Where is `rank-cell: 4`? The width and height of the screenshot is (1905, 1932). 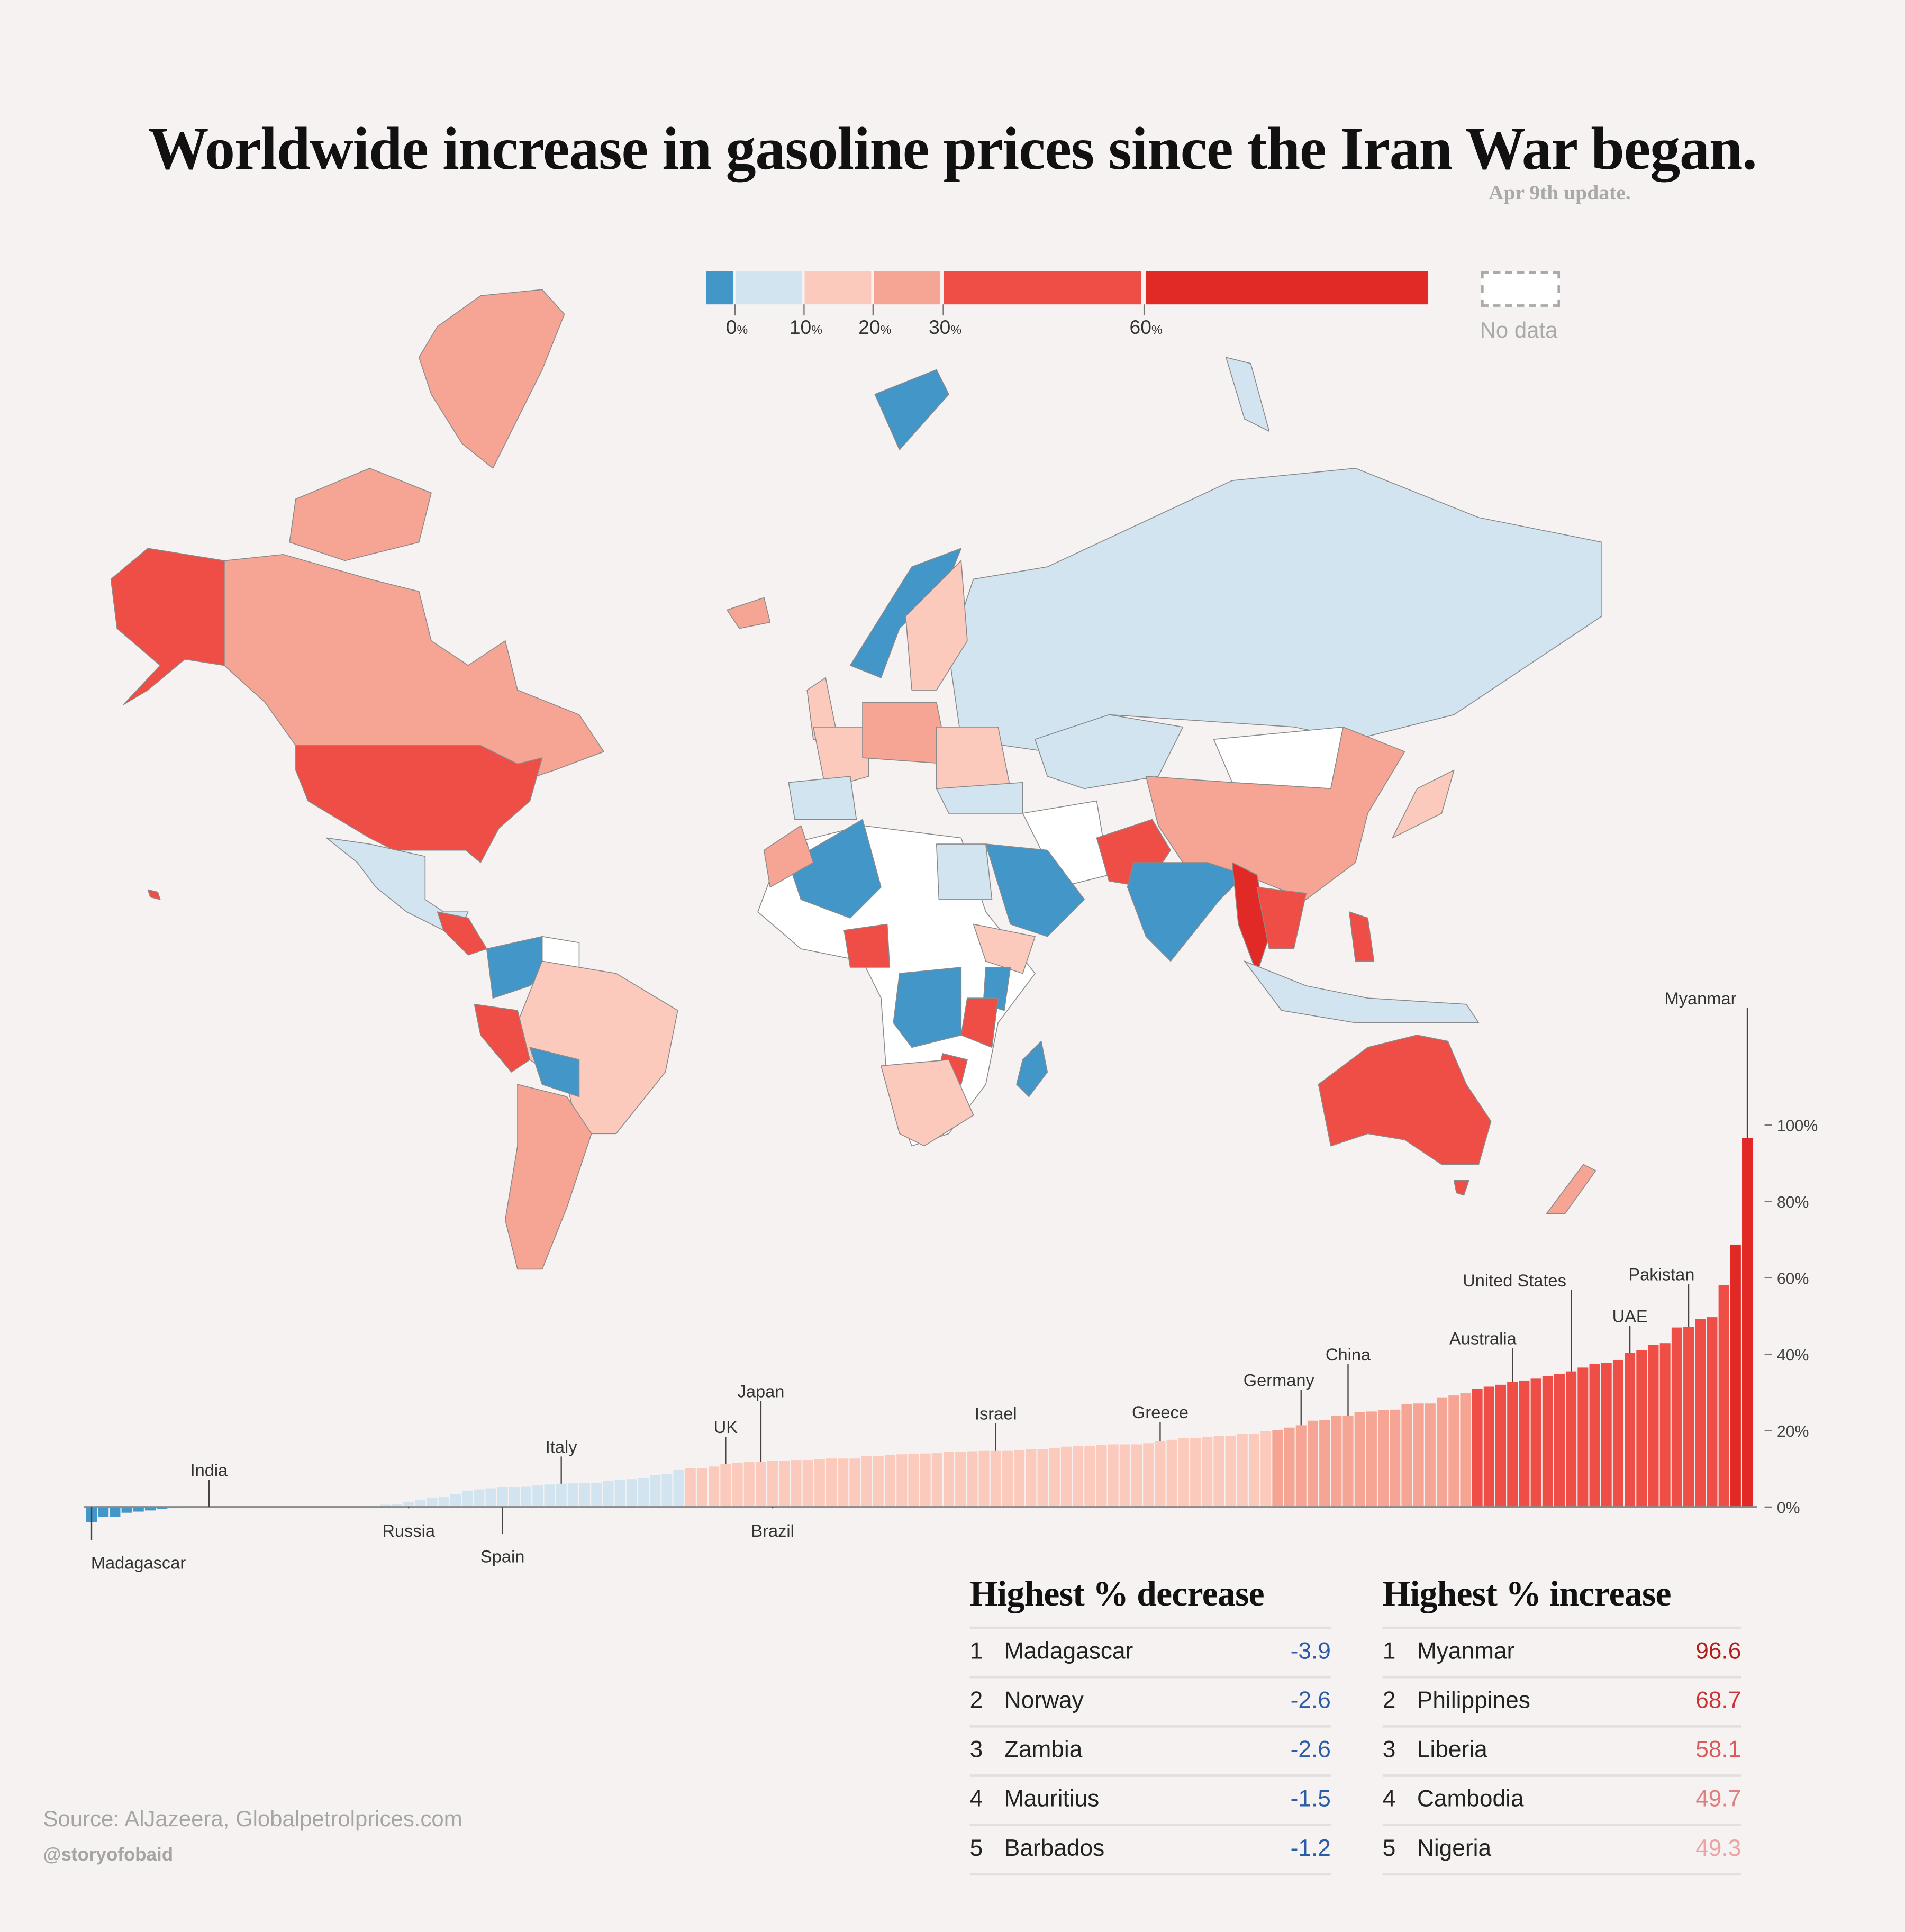
rank-cell: 4 is located at coordinates (1389, 1799).